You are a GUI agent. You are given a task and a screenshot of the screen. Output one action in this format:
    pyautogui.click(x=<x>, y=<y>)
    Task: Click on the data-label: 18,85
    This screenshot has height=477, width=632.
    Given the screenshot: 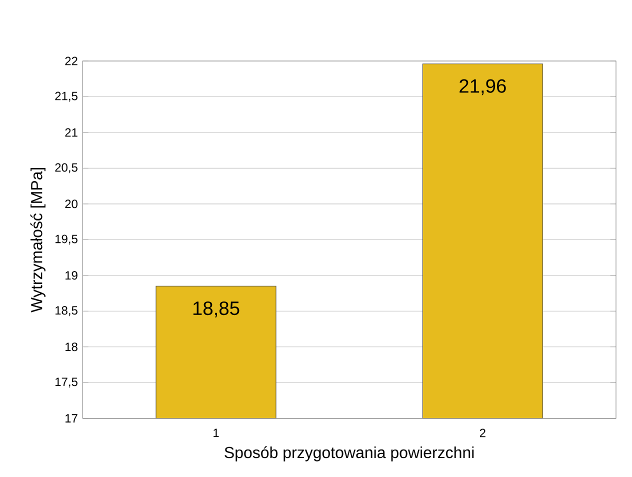 What is the action you would take?
    pyautogui.click(x=216, y=309)
    